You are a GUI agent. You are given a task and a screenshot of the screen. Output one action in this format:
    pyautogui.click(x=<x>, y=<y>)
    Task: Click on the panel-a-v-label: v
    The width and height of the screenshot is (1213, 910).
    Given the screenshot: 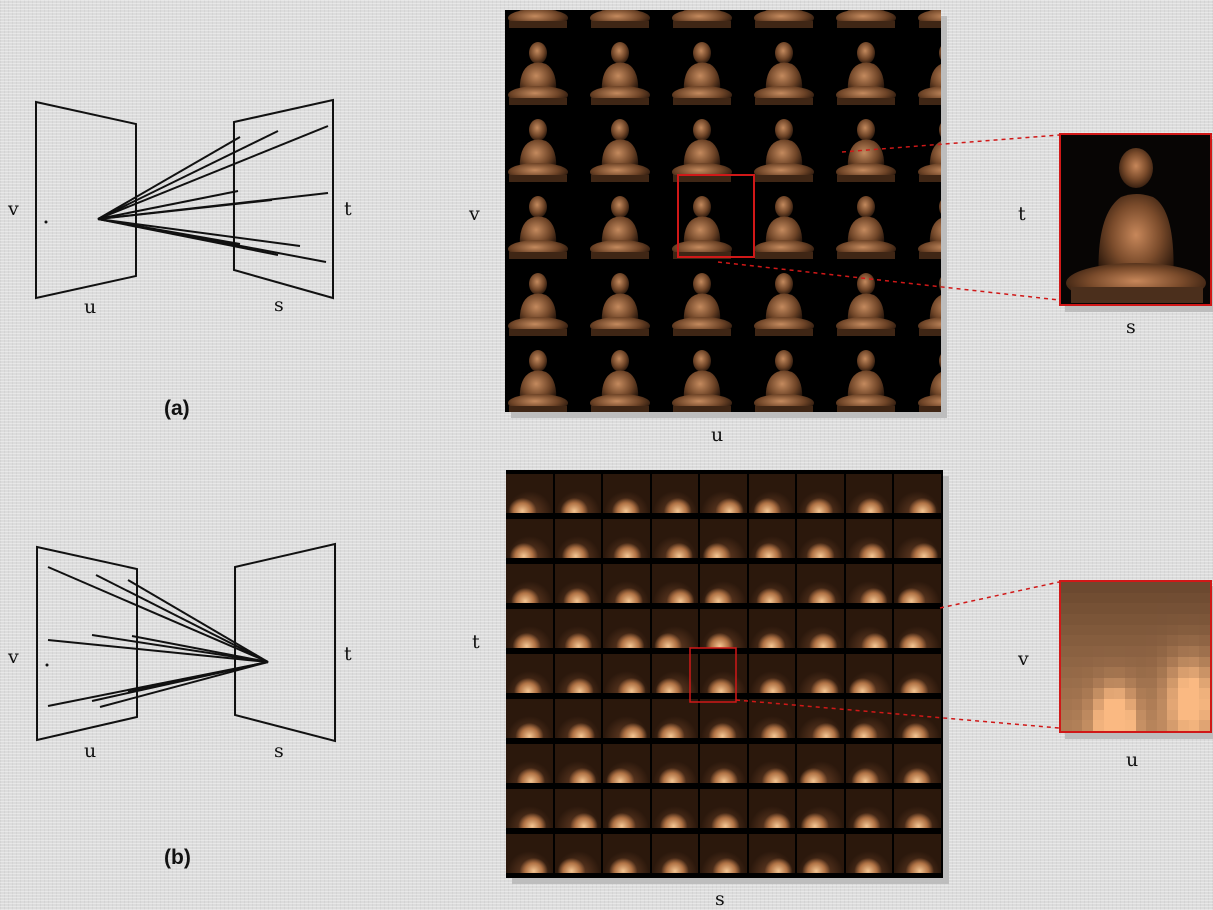 What is the action you would take?
    pyautogui.click(x=13, y=209)
    